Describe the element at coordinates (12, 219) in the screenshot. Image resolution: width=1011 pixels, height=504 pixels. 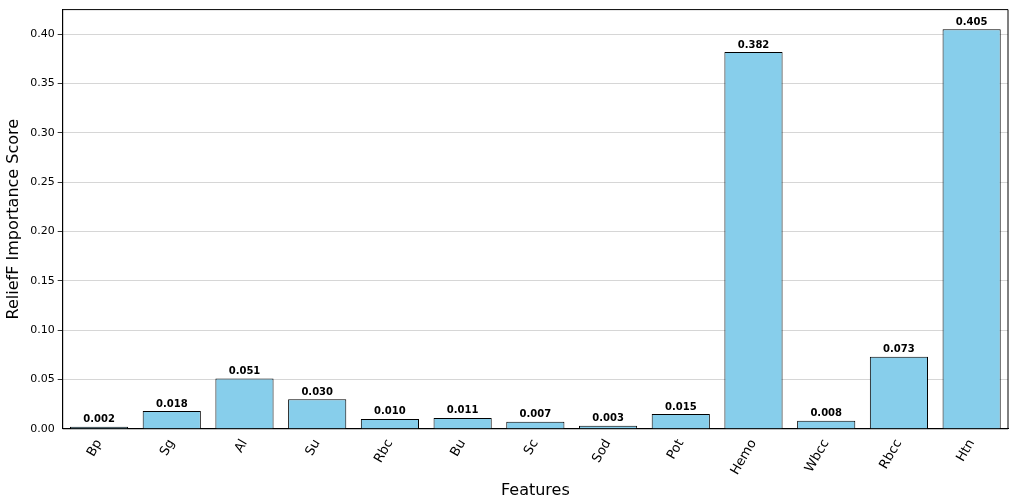
I see `y-axis-title: ReliefF Importance Score` at that location.